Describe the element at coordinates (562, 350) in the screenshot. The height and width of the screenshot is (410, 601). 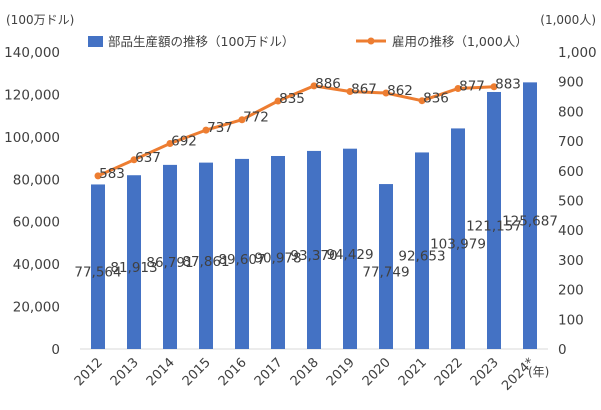
I see `right-tick-label: 0` at that location.